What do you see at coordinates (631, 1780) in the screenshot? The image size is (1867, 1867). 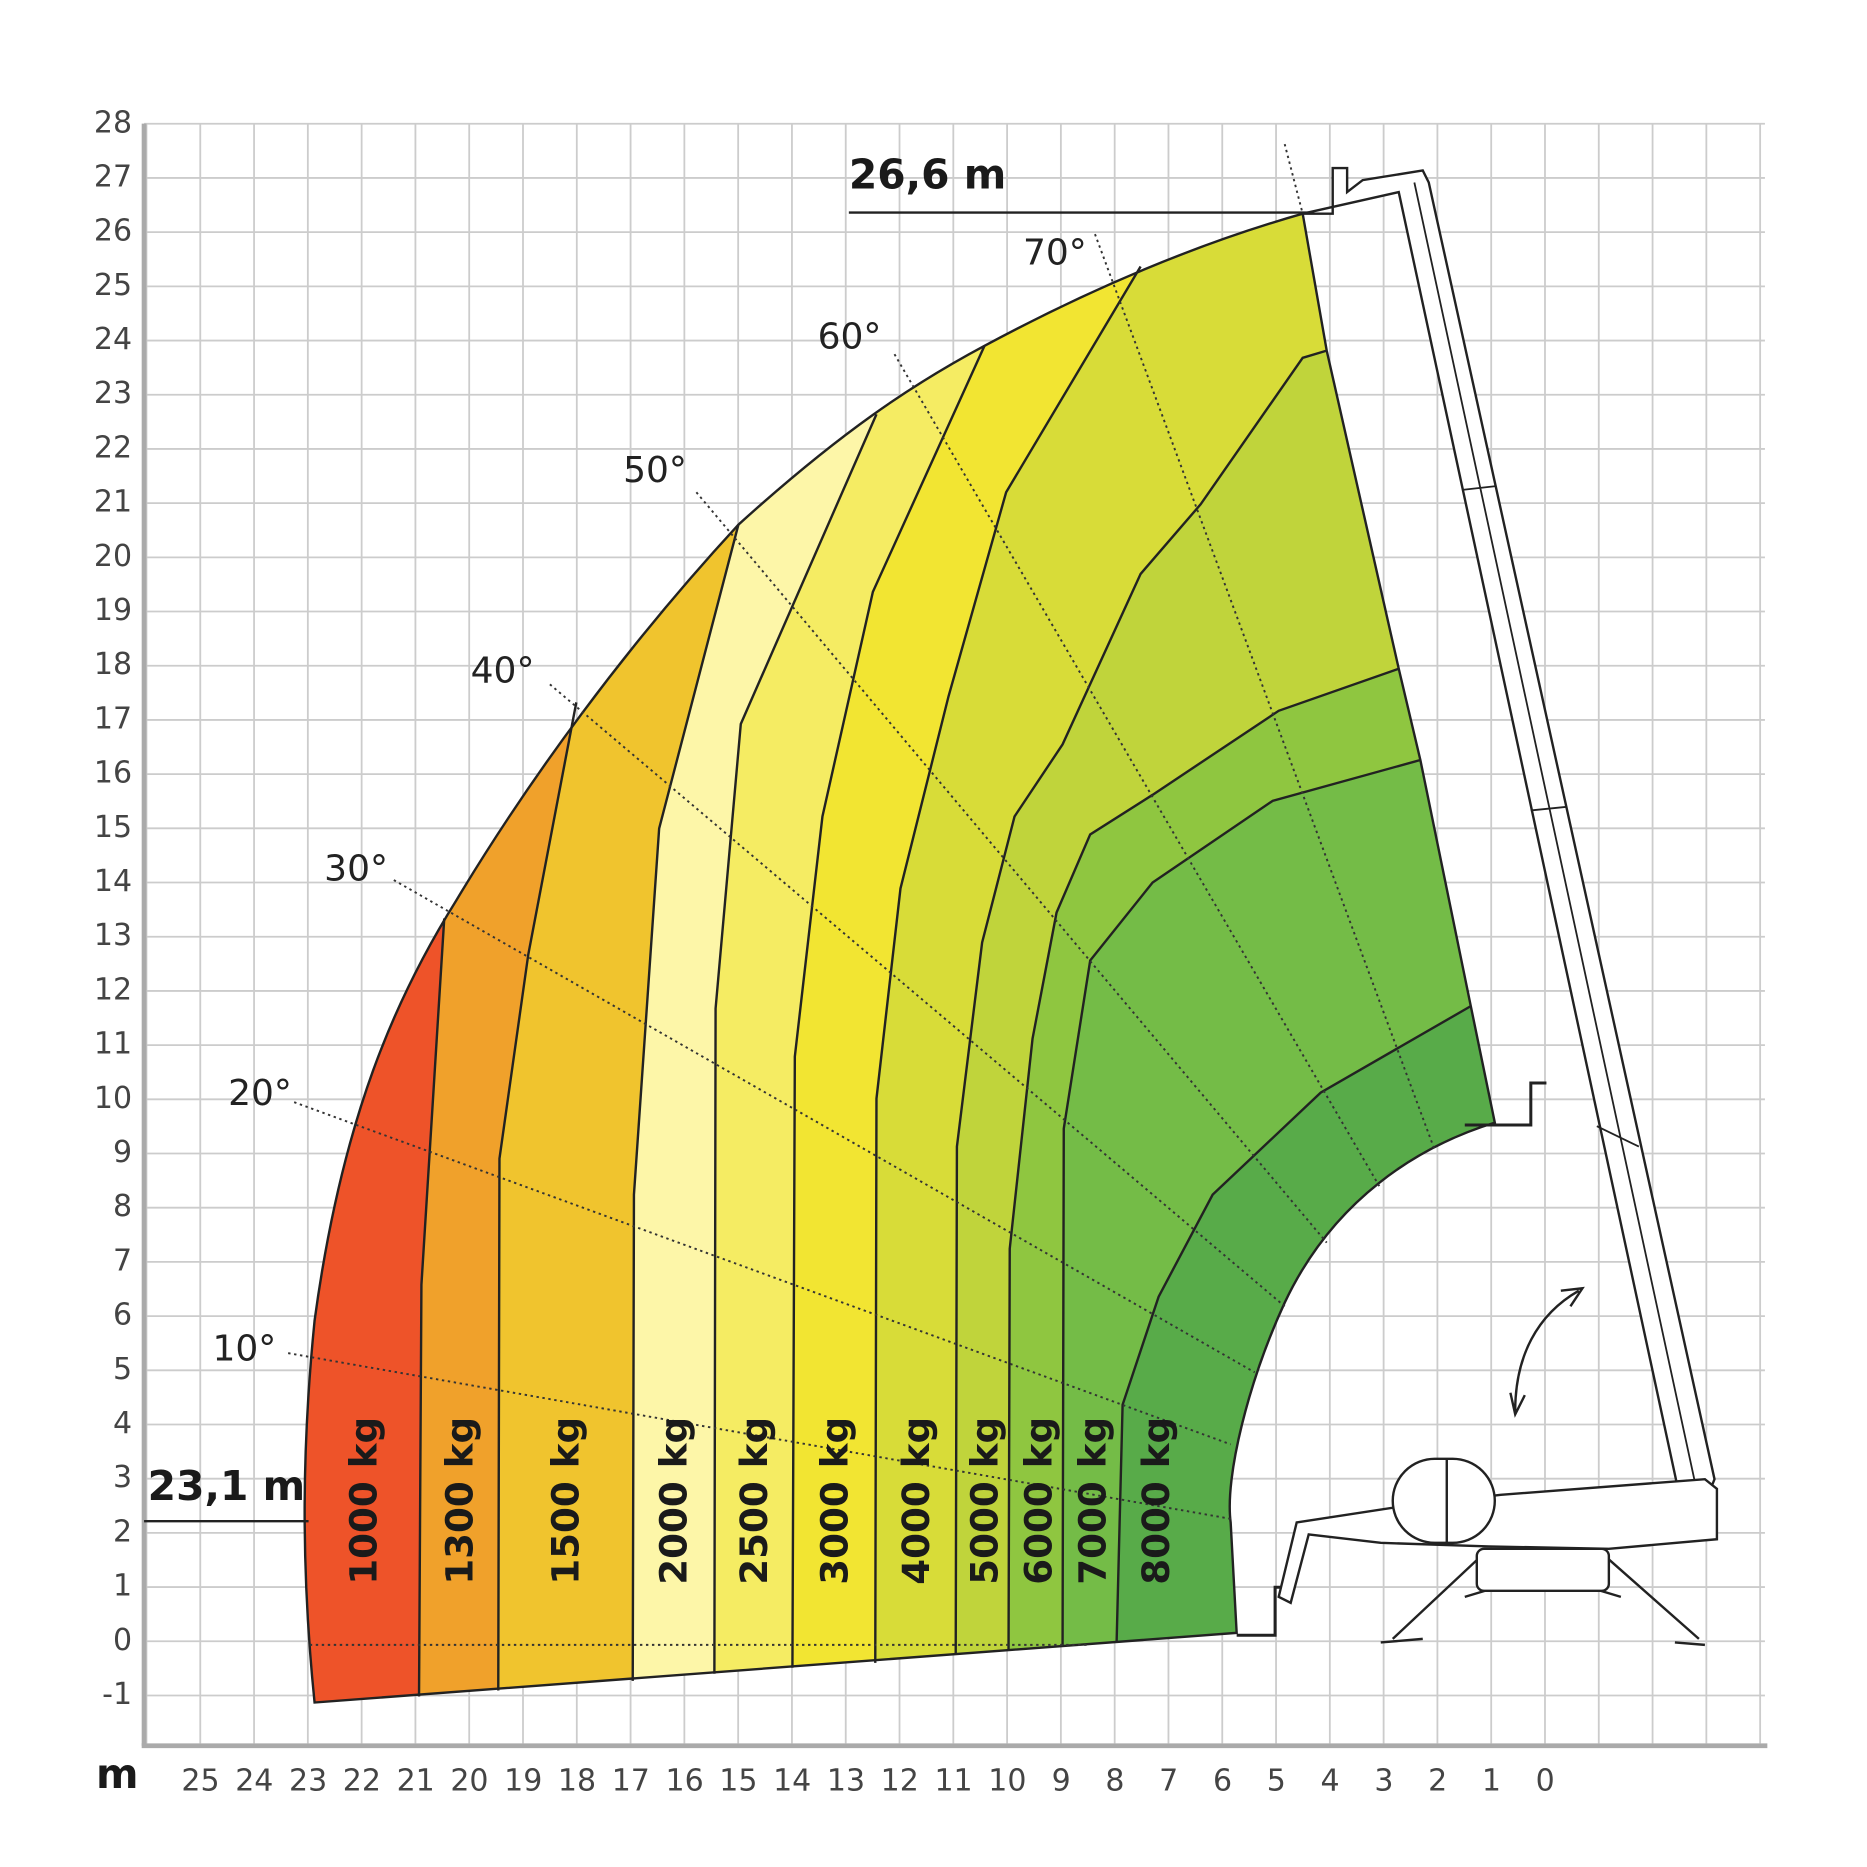 I see `x-tick-label: 17` at bounding box center [631, 1780].